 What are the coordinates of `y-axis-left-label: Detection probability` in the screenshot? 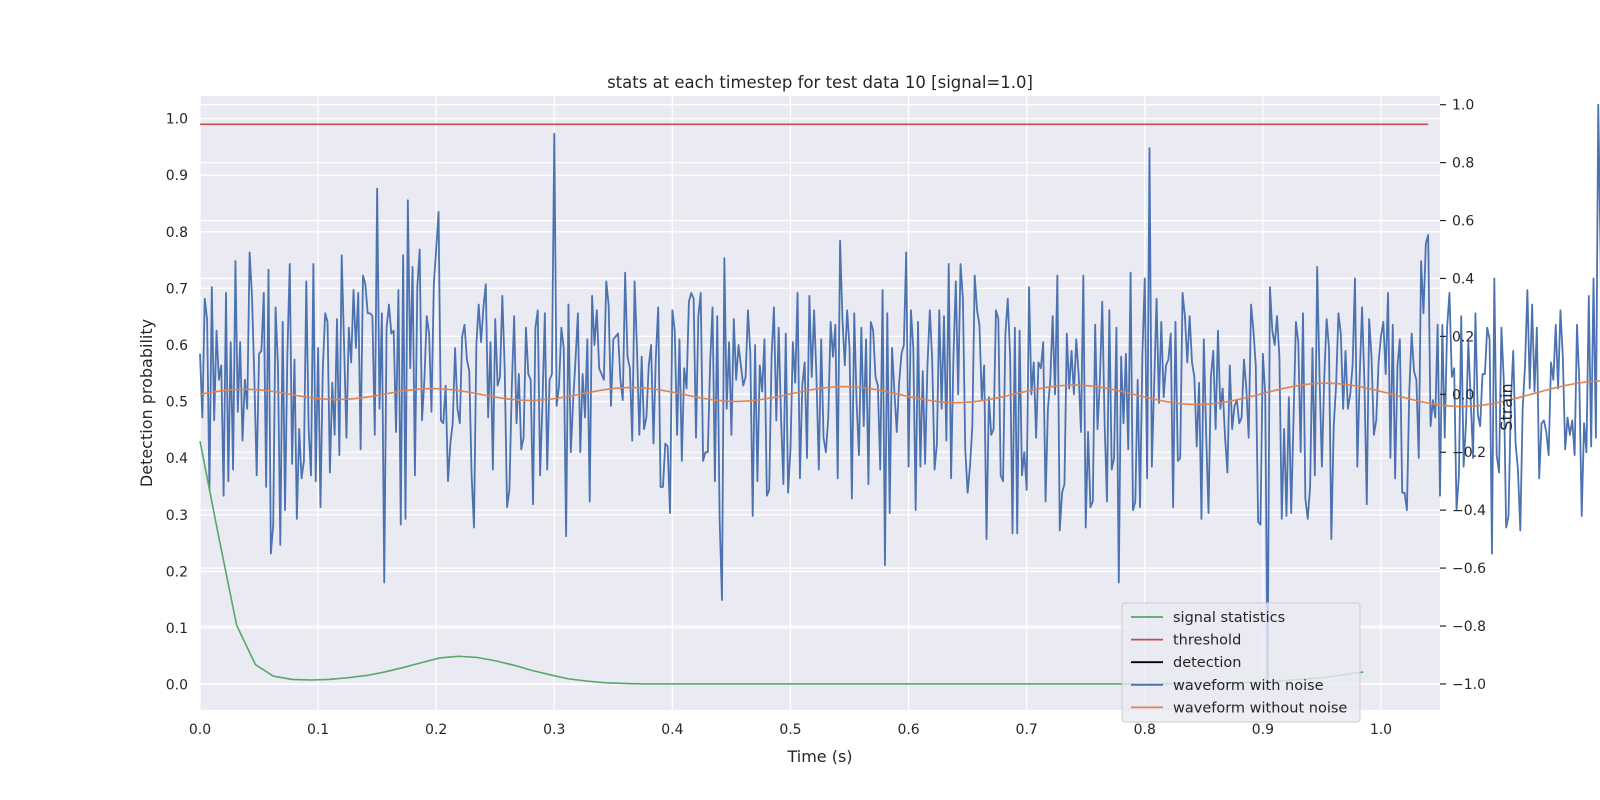 It's located at (146, 403).